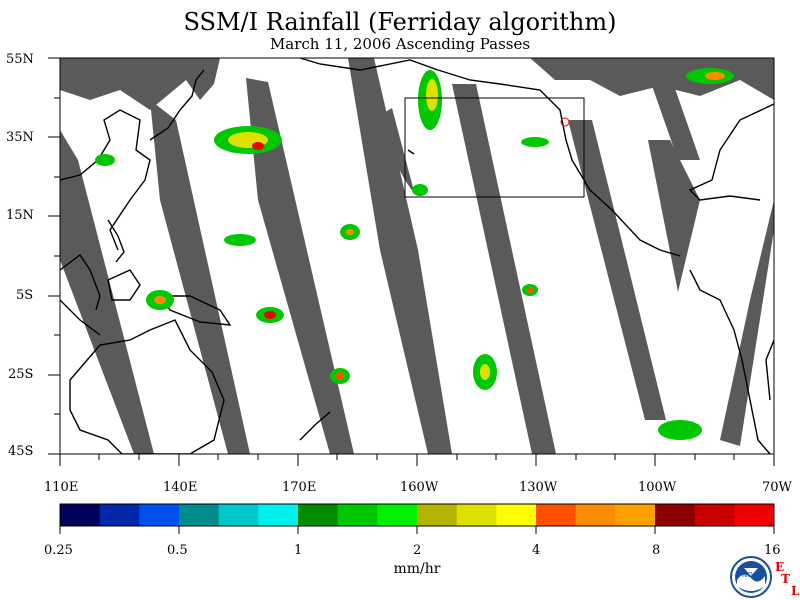 Image resolution: width=800 pixels, height=600 pixels. Describe the element at coordinates (494, 147) in the screenshot. I see `study-region-box` at that location.